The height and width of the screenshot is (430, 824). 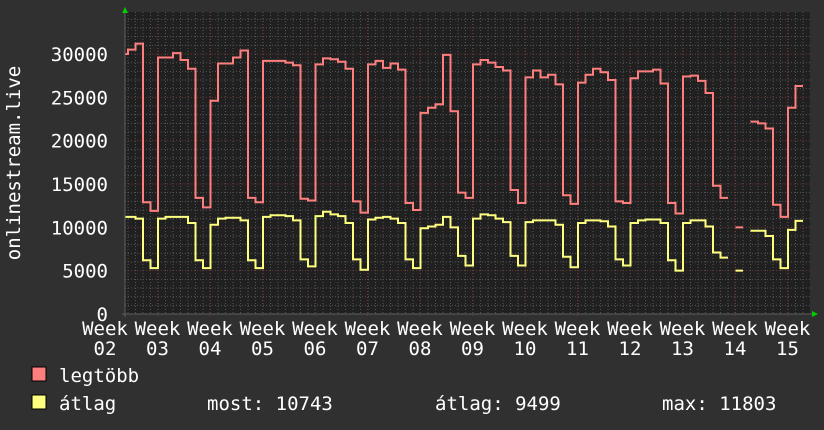 I want to click on x-tick-label: Week 06, so click(x=315, y=339).